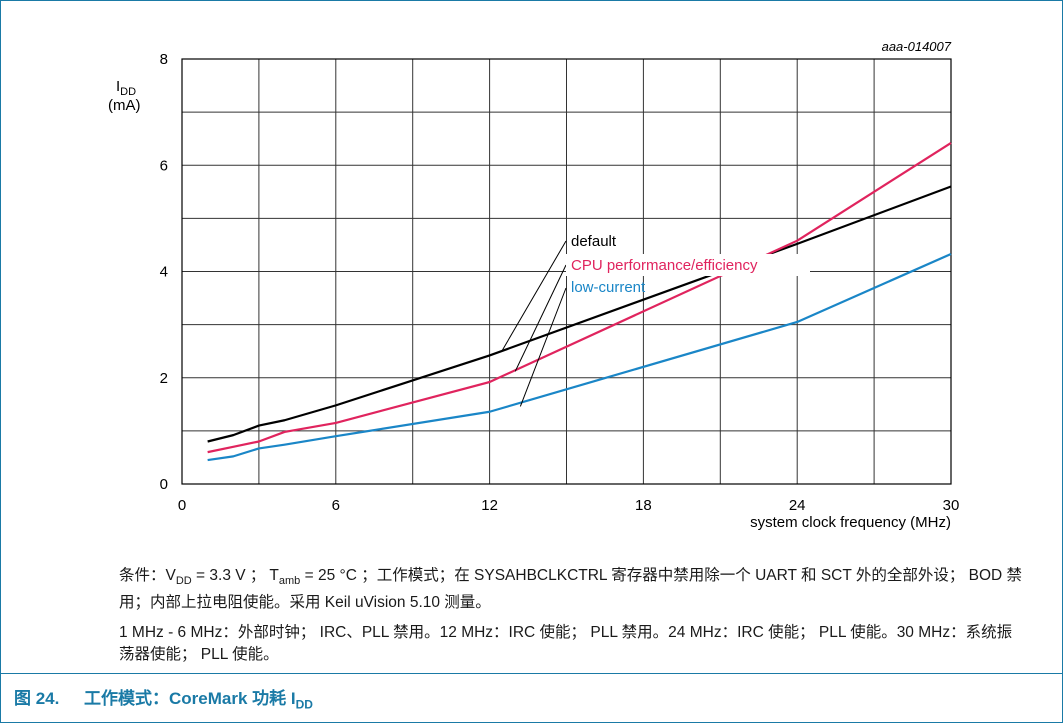  What do you see at coordinates (190, 698) in the screenshot?
I see `figure-title: 工作模式：CoreMark 功耗 I` at bounding box center [190, 698].